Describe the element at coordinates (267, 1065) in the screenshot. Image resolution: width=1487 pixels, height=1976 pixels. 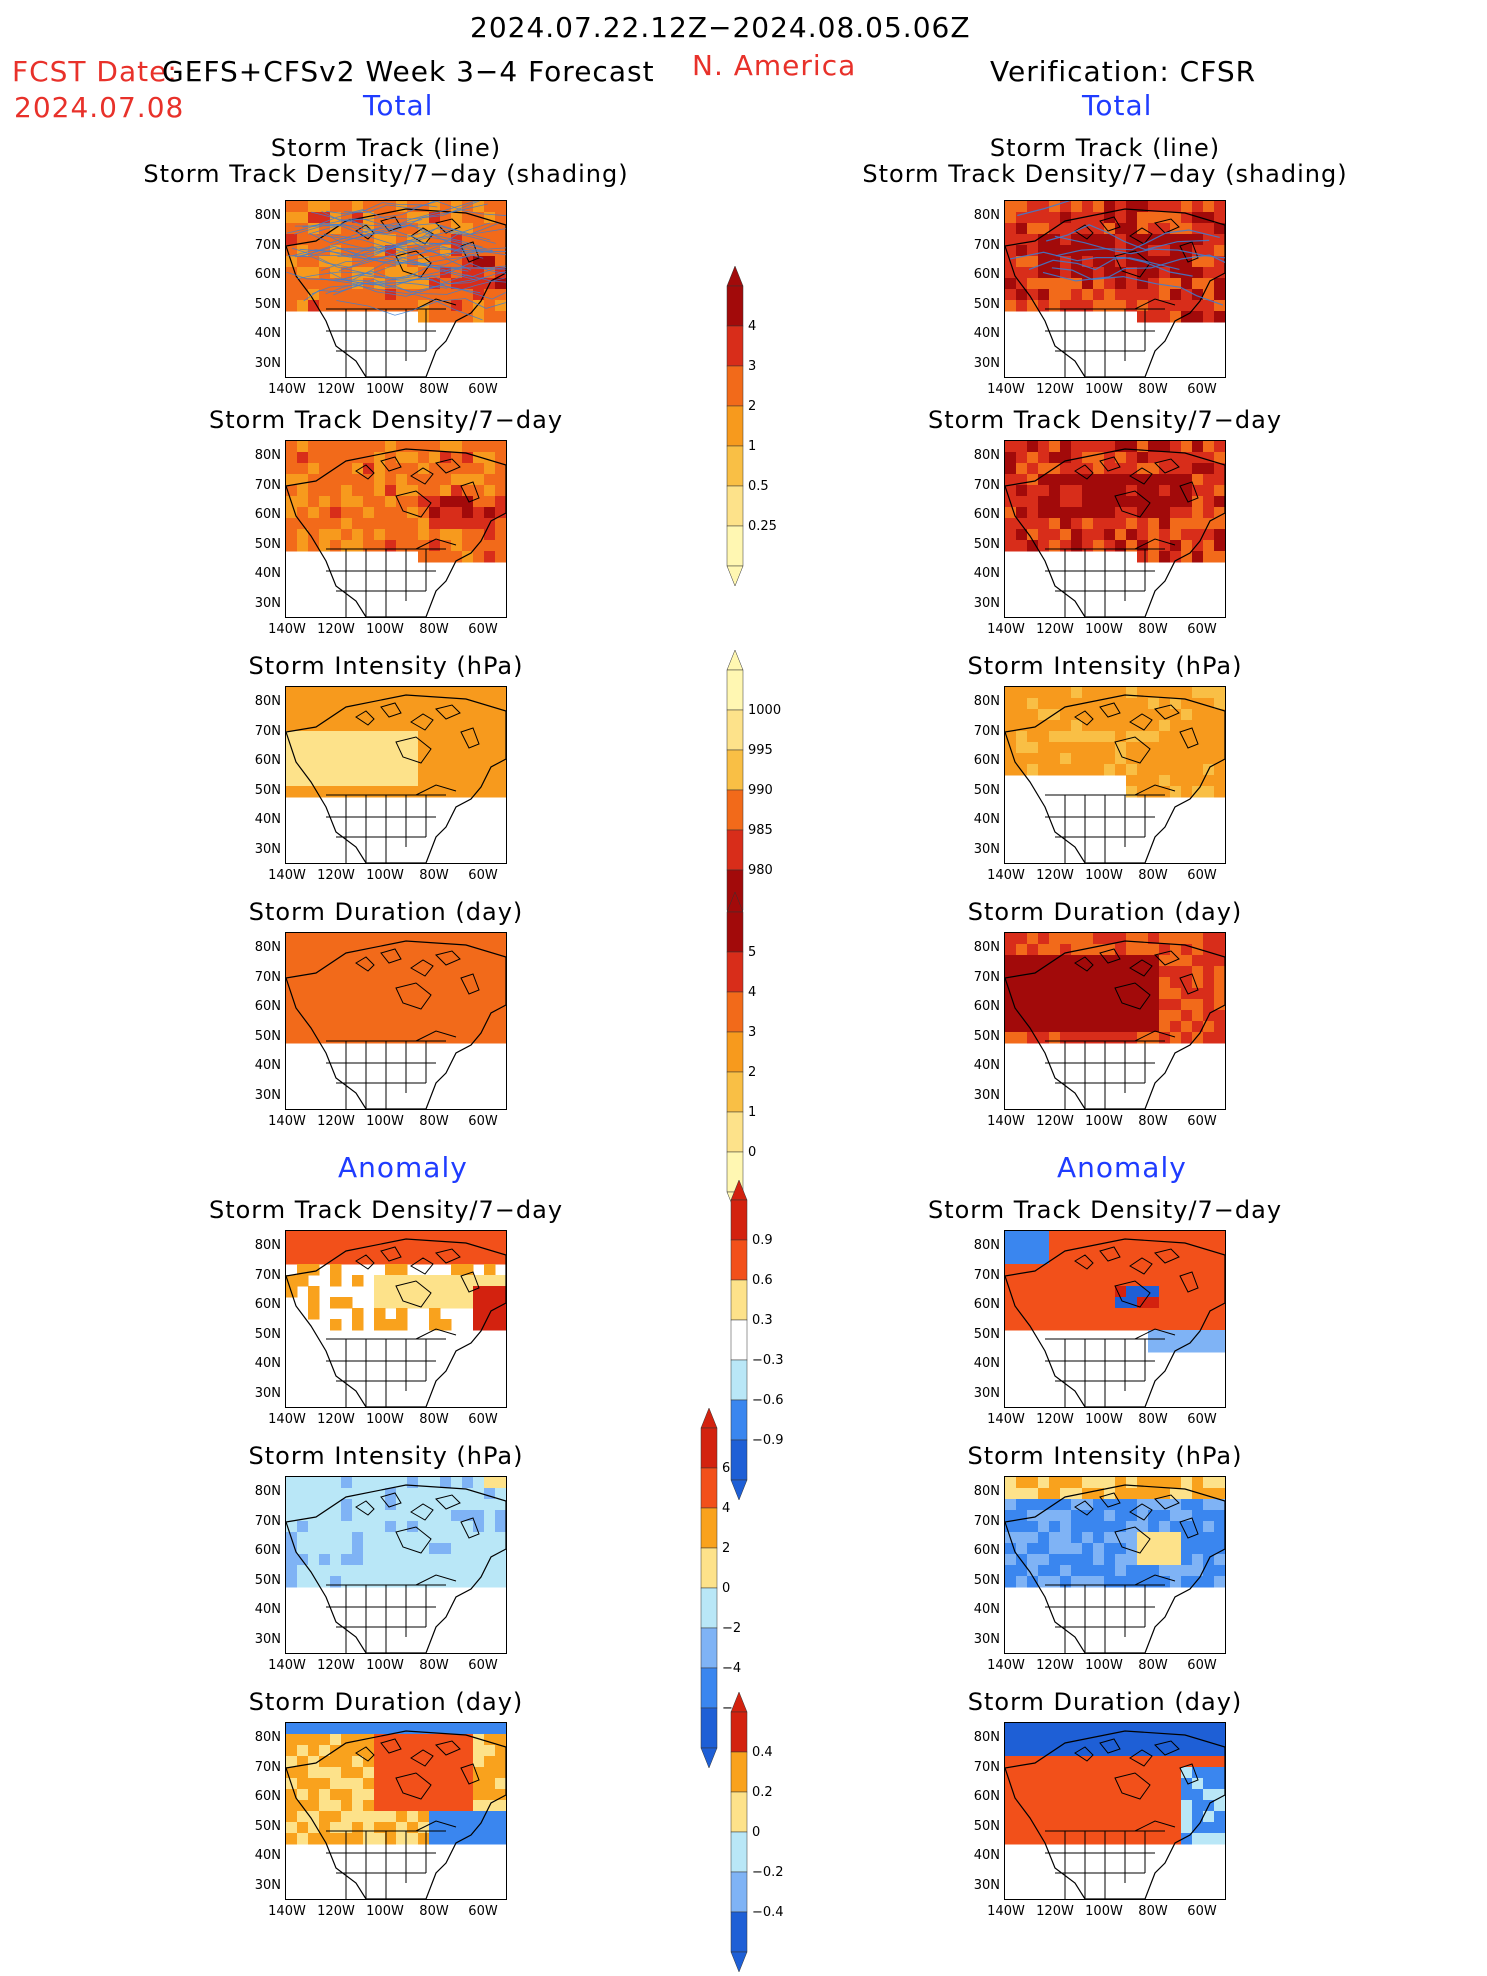
I see `lat-tick-label: 40N` at that location.